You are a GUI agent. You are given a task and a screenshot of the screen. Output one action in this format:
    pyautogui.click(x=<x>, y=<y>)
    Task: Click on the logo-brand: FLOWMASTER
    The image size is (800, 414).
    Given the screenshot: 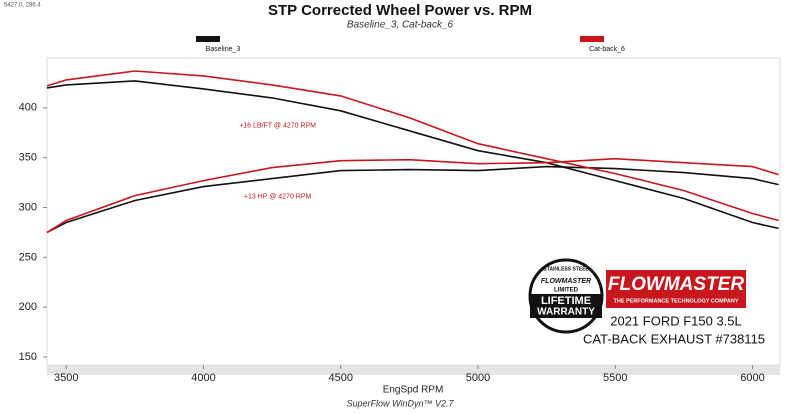 What is the action you would take?
    pyautogui.click(x=676, y=284)
    